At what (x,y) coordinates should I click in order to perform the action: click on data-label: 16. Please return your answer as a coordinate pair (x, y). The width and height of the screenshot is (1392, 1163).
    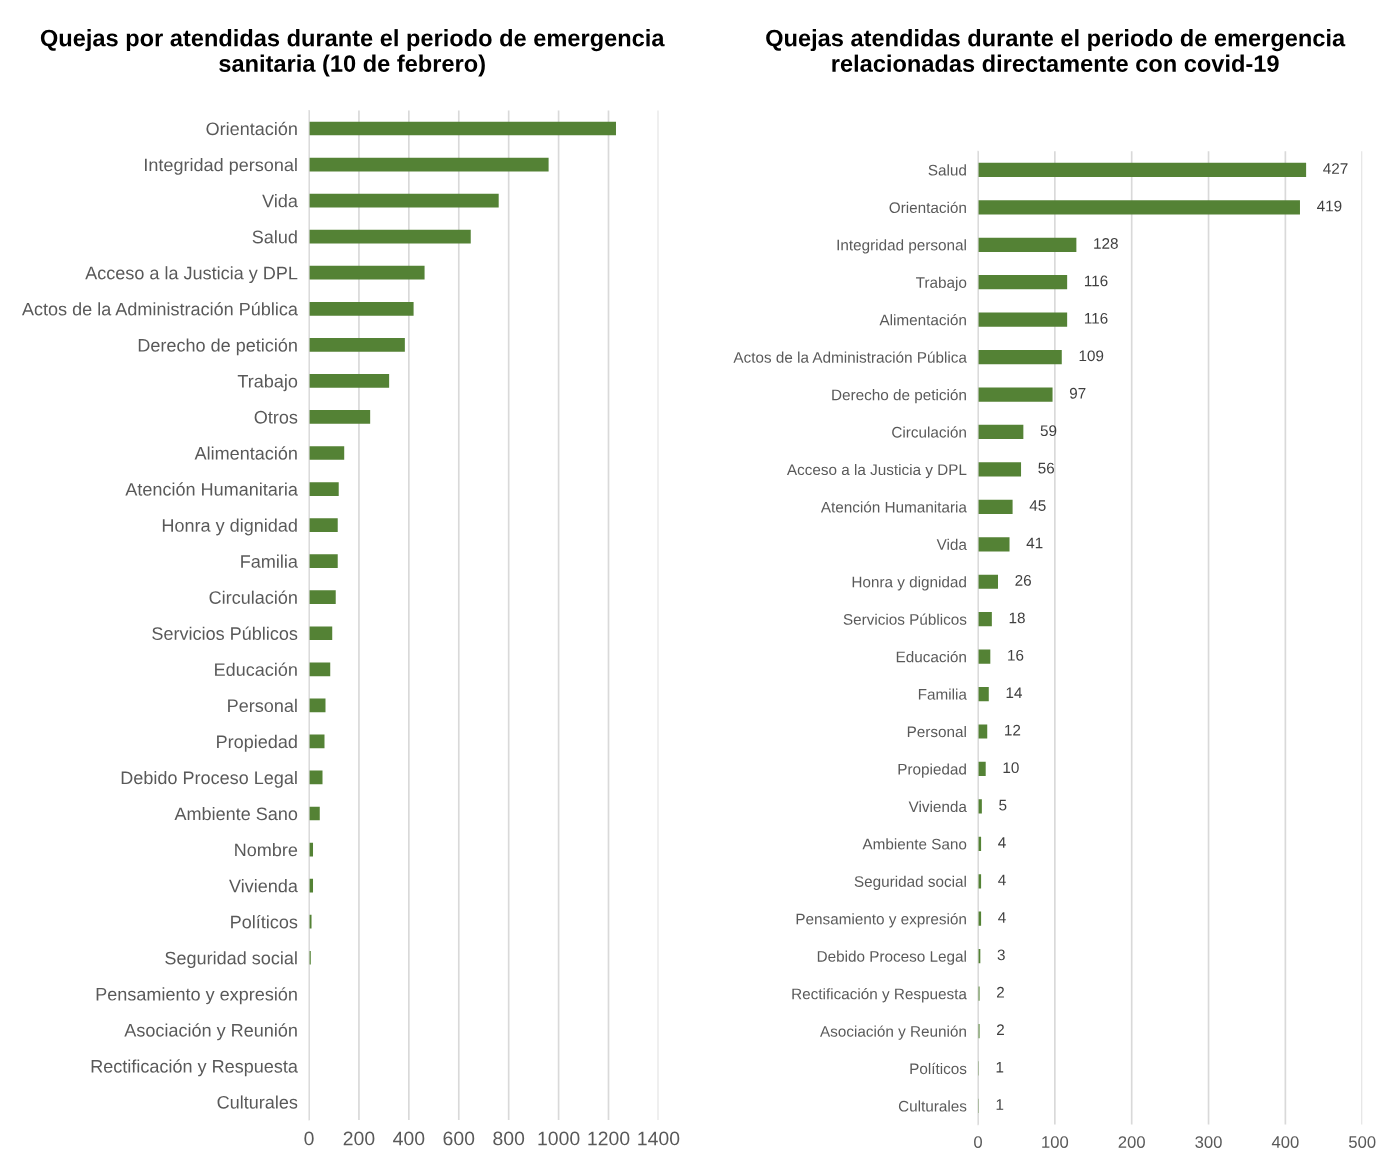
    Looking at the image, I should click on (1016, 655).